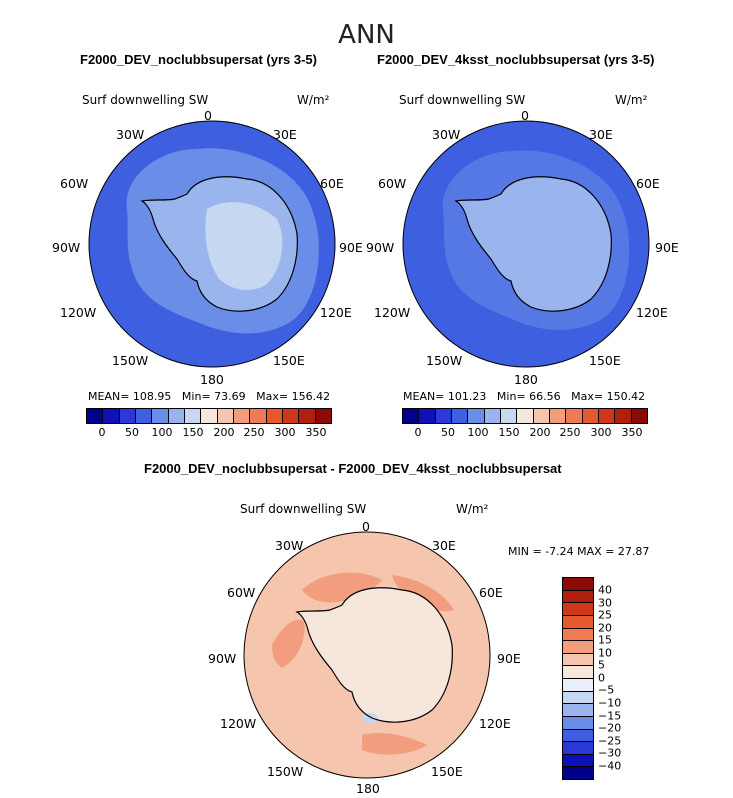 The image size is (733, 798). I want to click on panel-2-variable-label: Surf downwelling SW, so click(462, 100).